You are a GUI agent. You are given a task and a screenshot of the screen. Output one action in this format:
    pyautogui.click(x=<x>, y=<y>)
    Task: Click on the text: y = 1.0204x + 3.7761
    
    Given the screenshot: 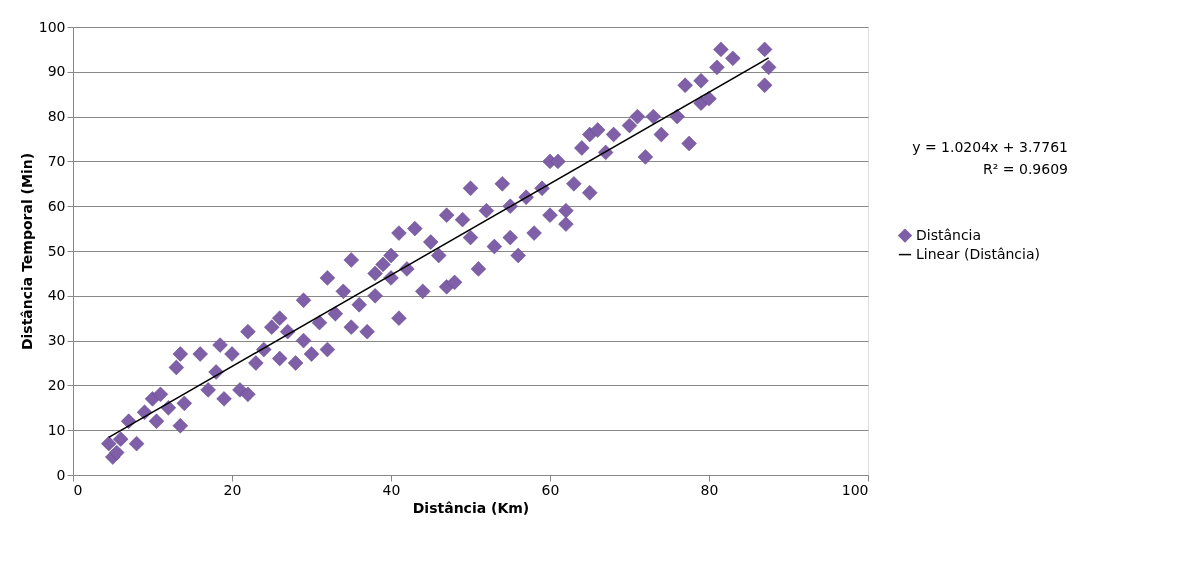 What is the action you would take?
    pyautogui.click(x=990, y=146)
    